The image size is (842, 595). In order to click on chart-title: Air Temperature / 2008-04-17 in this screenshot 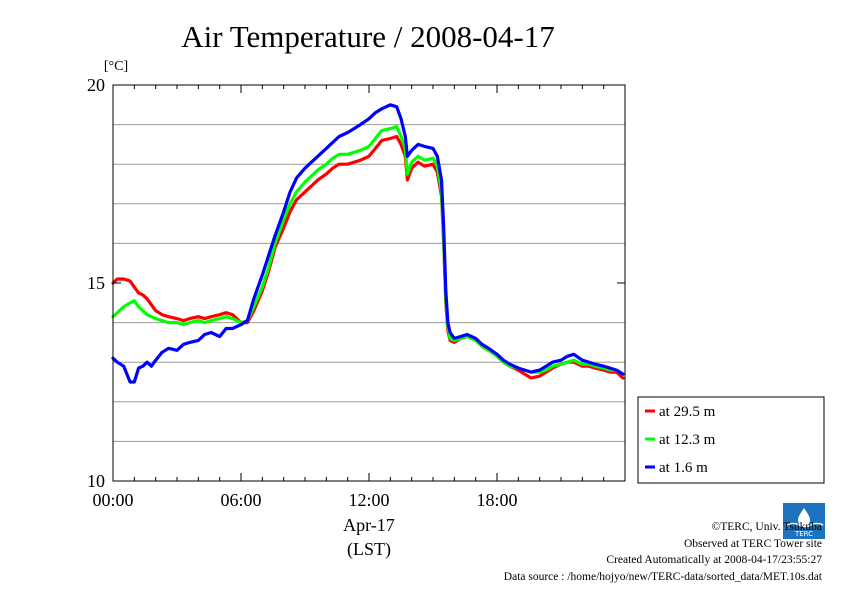, I will do `click(367, 36)`.